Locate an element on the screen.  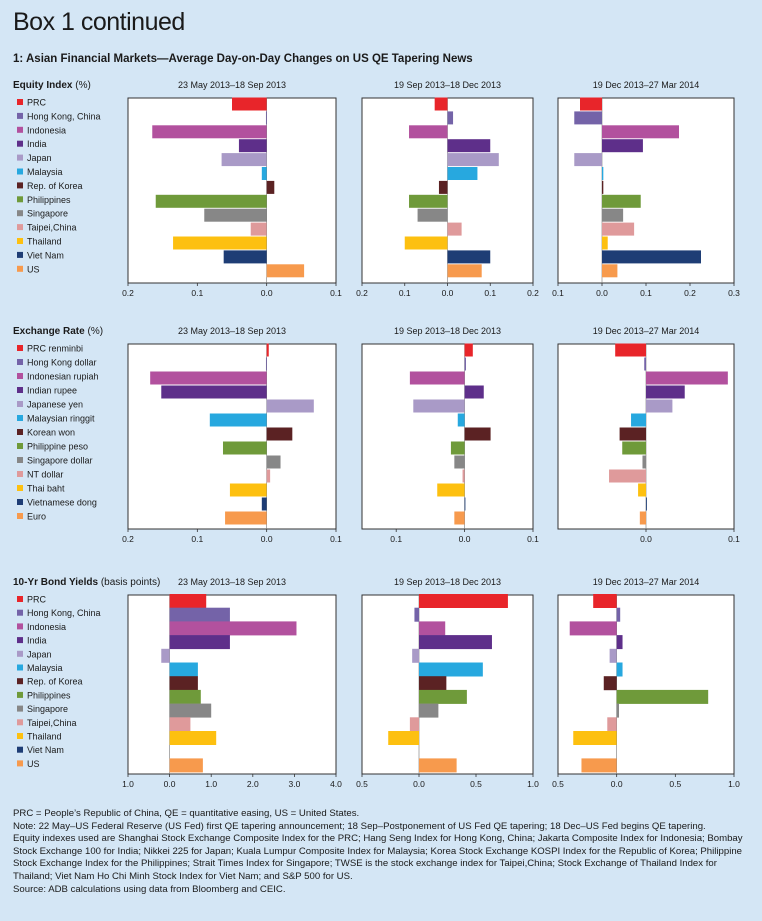
legend-label: PRC renminbi is located at coordinates (55, 349).